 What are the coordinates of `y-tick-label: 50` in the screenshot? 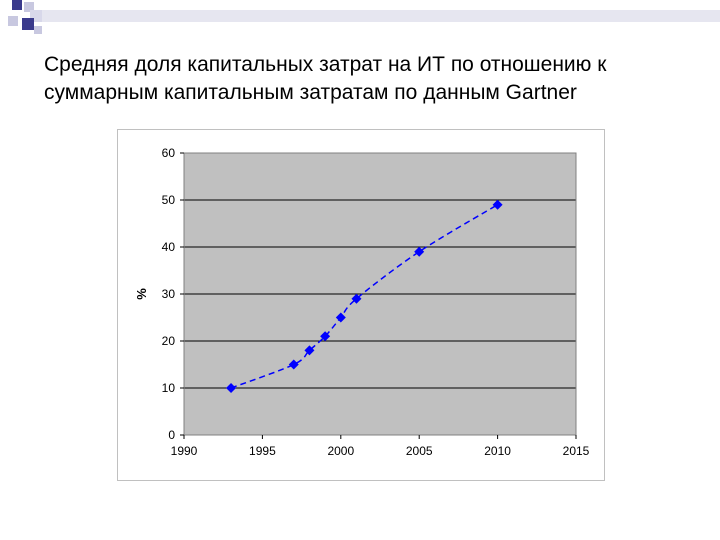 It's located at (169, 200).